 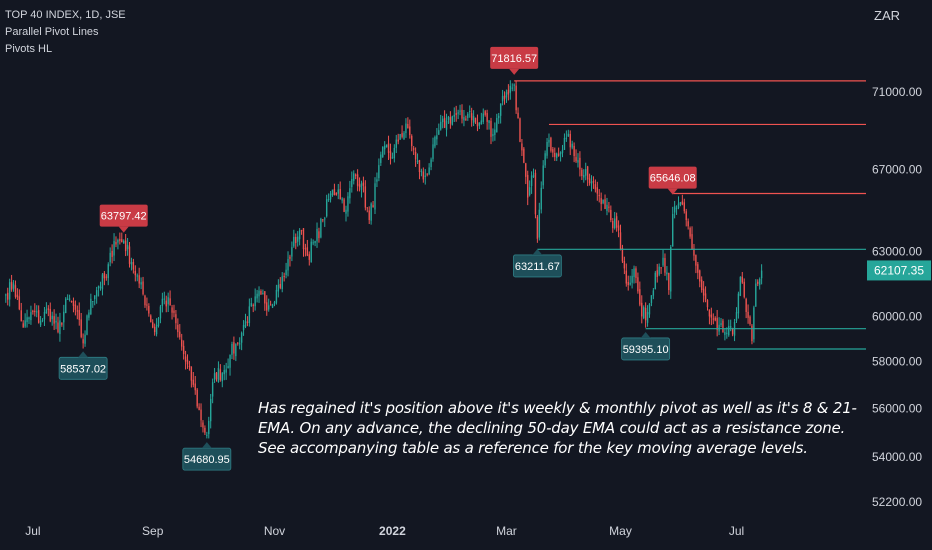 I want to click on pivot-low-label: 59395.10, so click(x=646, y=346).